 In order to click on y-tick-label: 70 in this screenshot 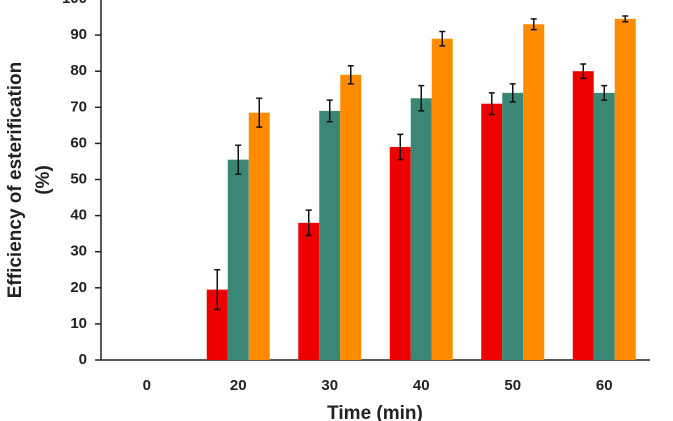, I will do `click(78, 106)`.